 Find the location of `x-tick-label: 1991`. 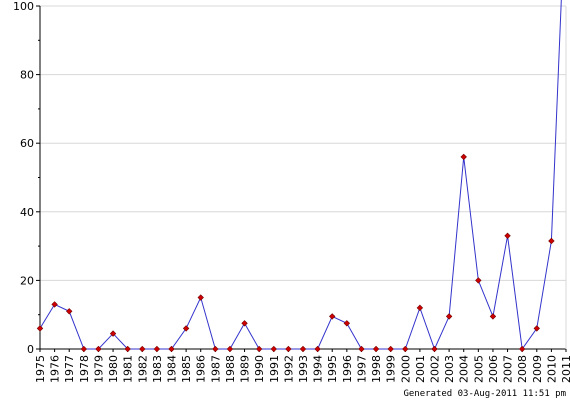

x-tick-label: 1991 is located at coordinates (274, 369).